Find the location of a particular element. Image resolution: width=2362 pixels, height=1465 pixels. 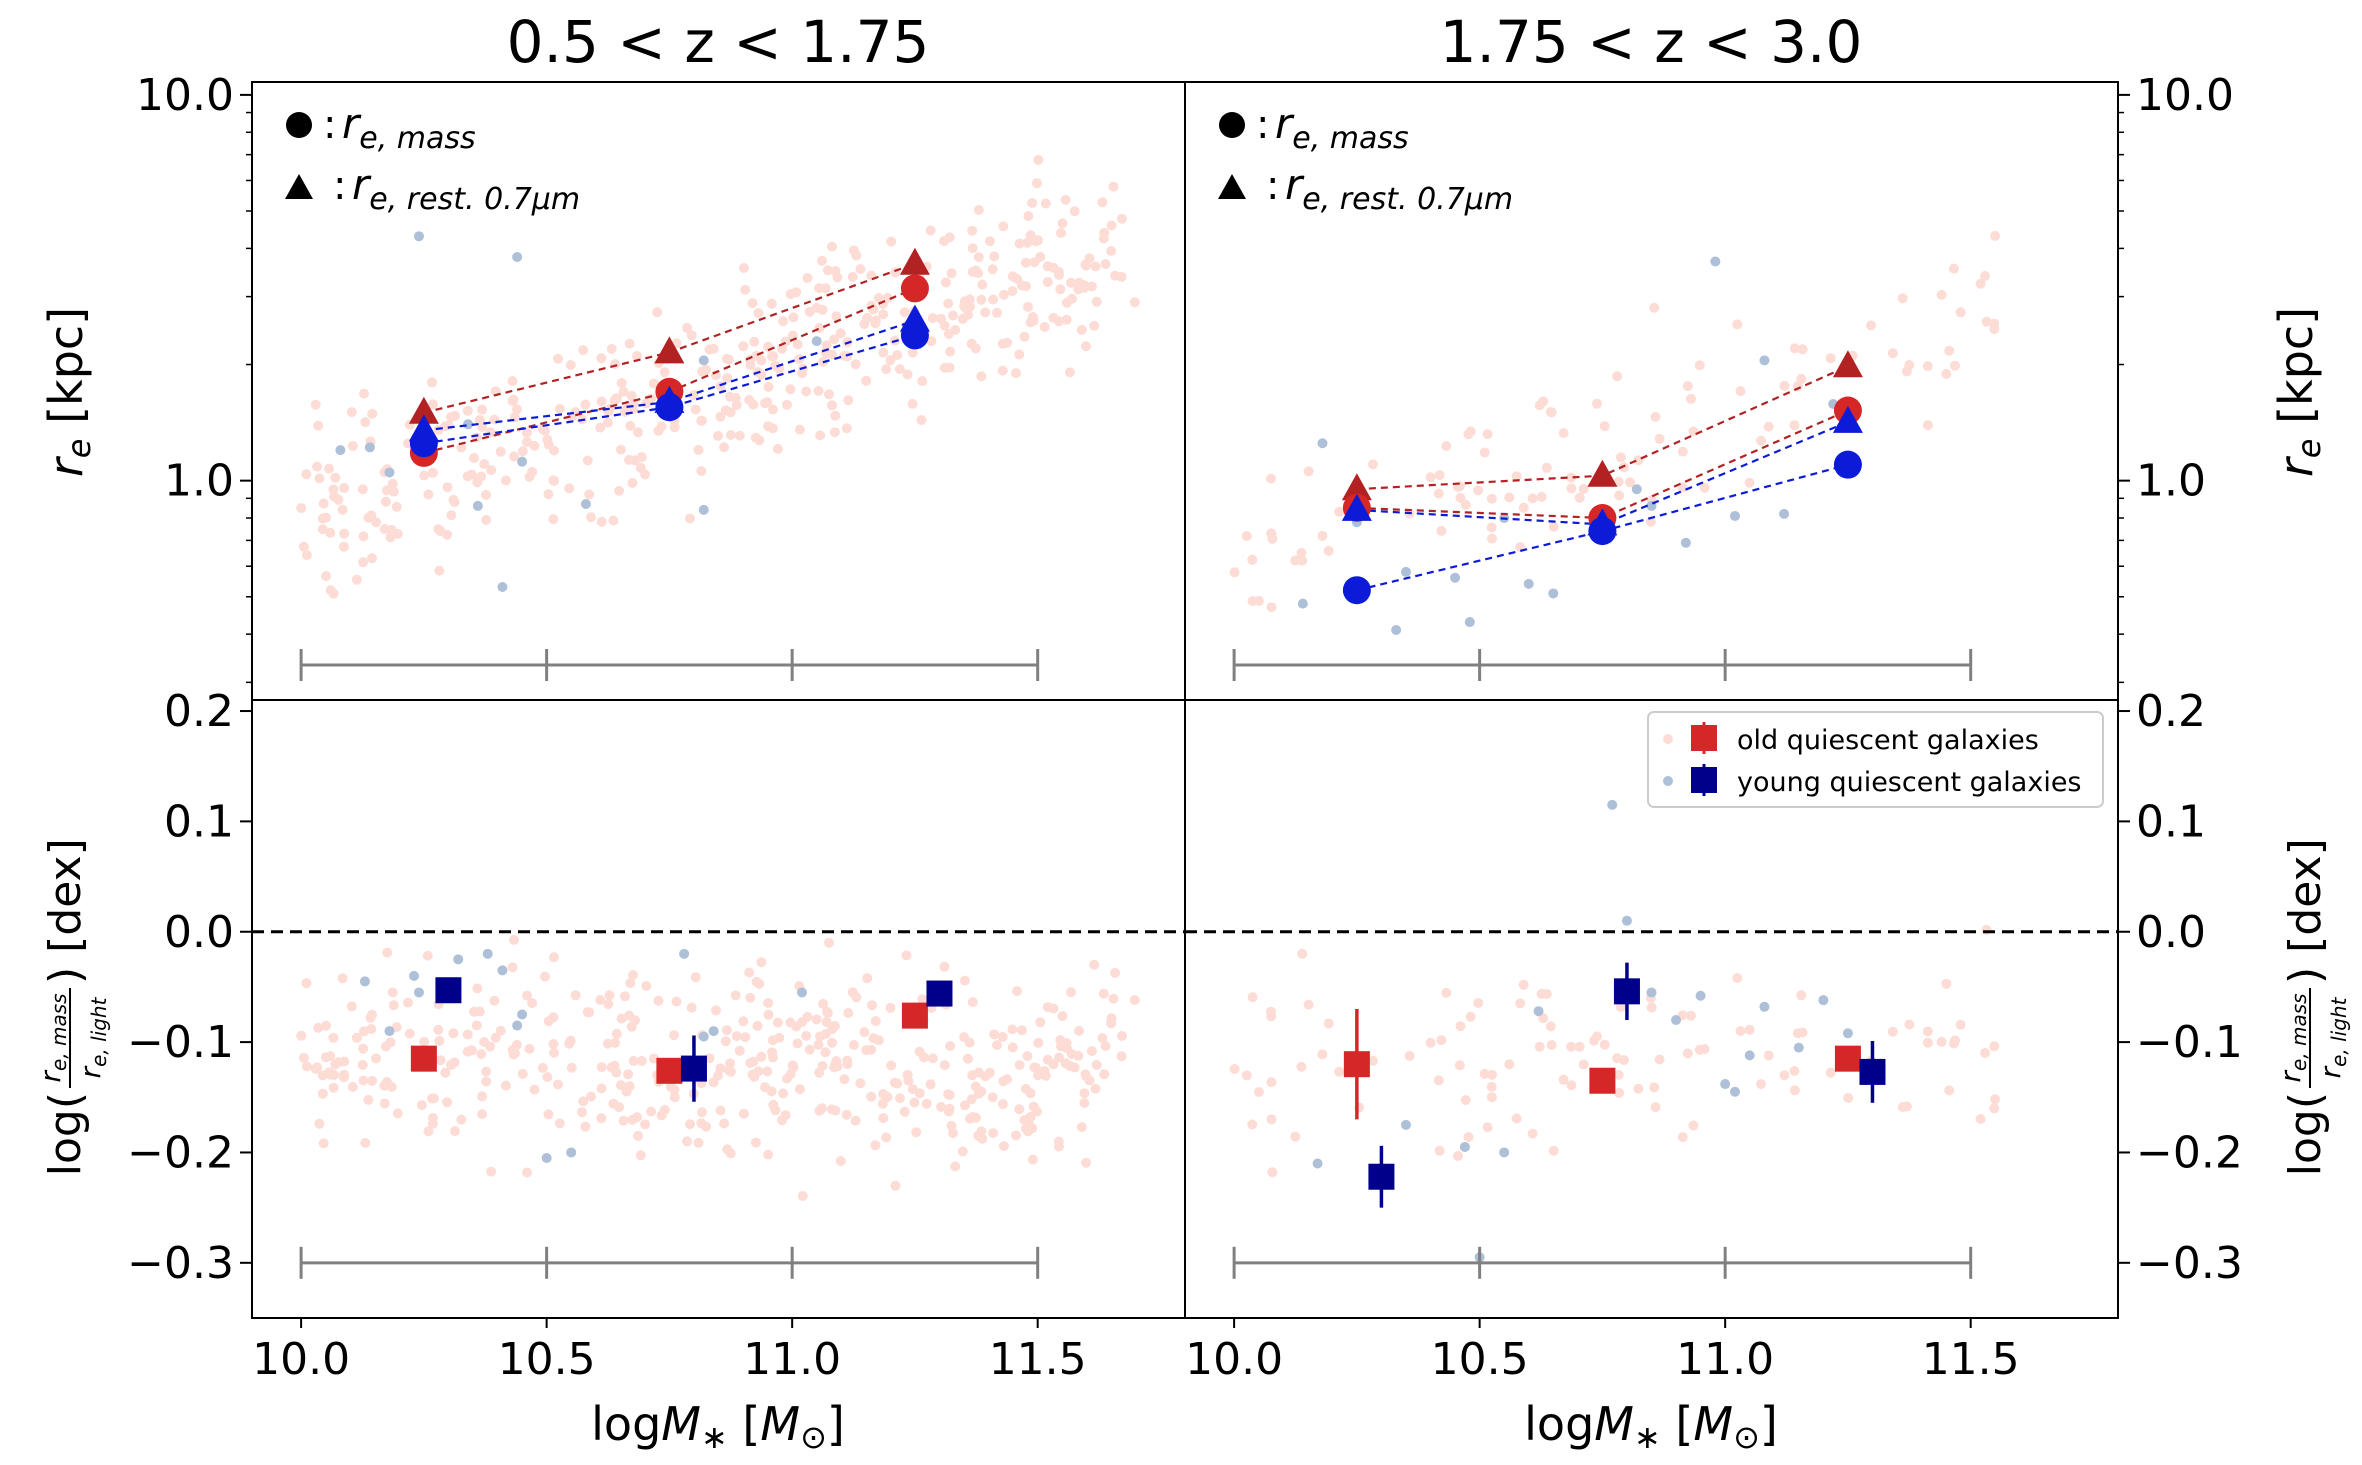

legend-colon: : is located at coordinates (1262, 125).